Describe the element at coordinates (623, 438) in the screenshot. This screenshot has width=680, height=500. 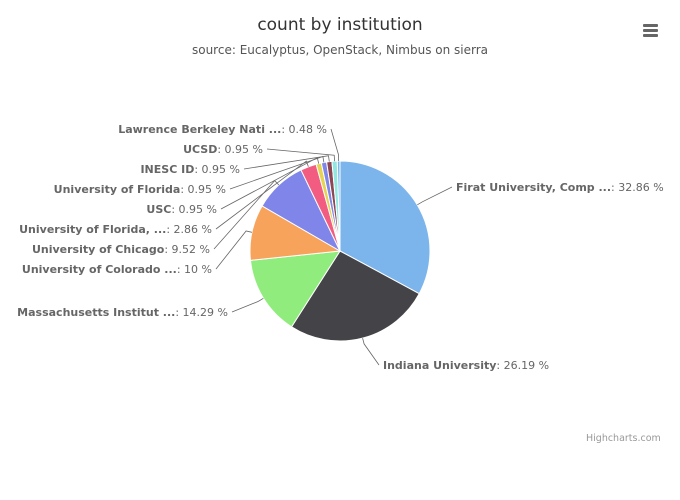
I see `credits-link: Highcharts.com` at that location.